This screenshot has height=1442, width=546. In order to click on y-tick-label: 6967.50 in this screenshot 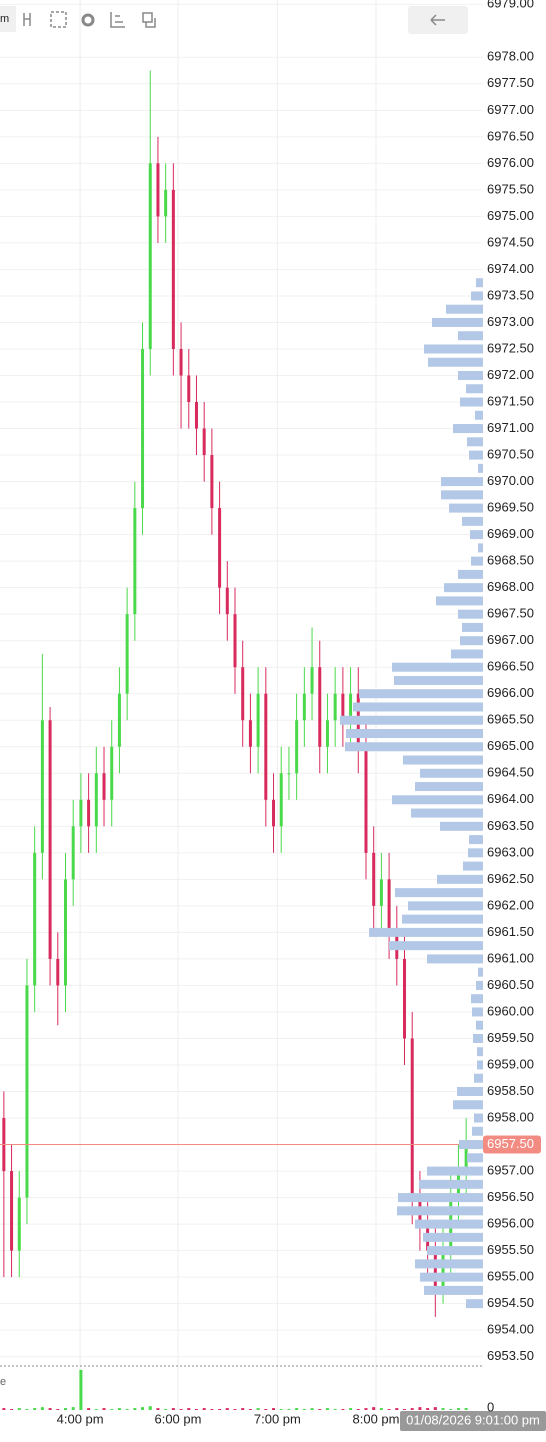, I will do `click(510, 613)`.